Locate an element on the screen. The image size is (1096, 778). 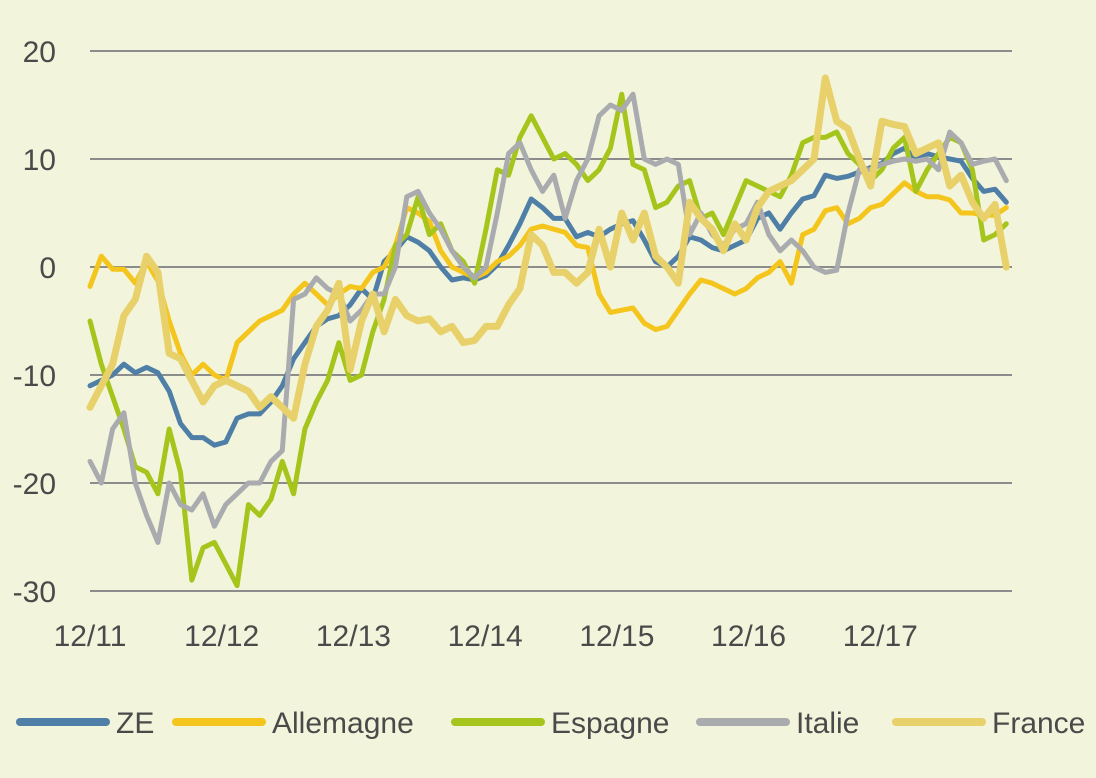
legend-item-espagne: Espagne is located at coordinates (560, 723).